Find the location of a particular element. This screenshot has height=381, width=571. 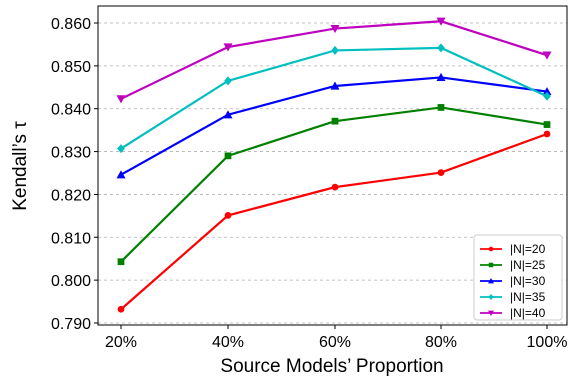

legend-label: |N|=35 is located at coordinates (528, 297).